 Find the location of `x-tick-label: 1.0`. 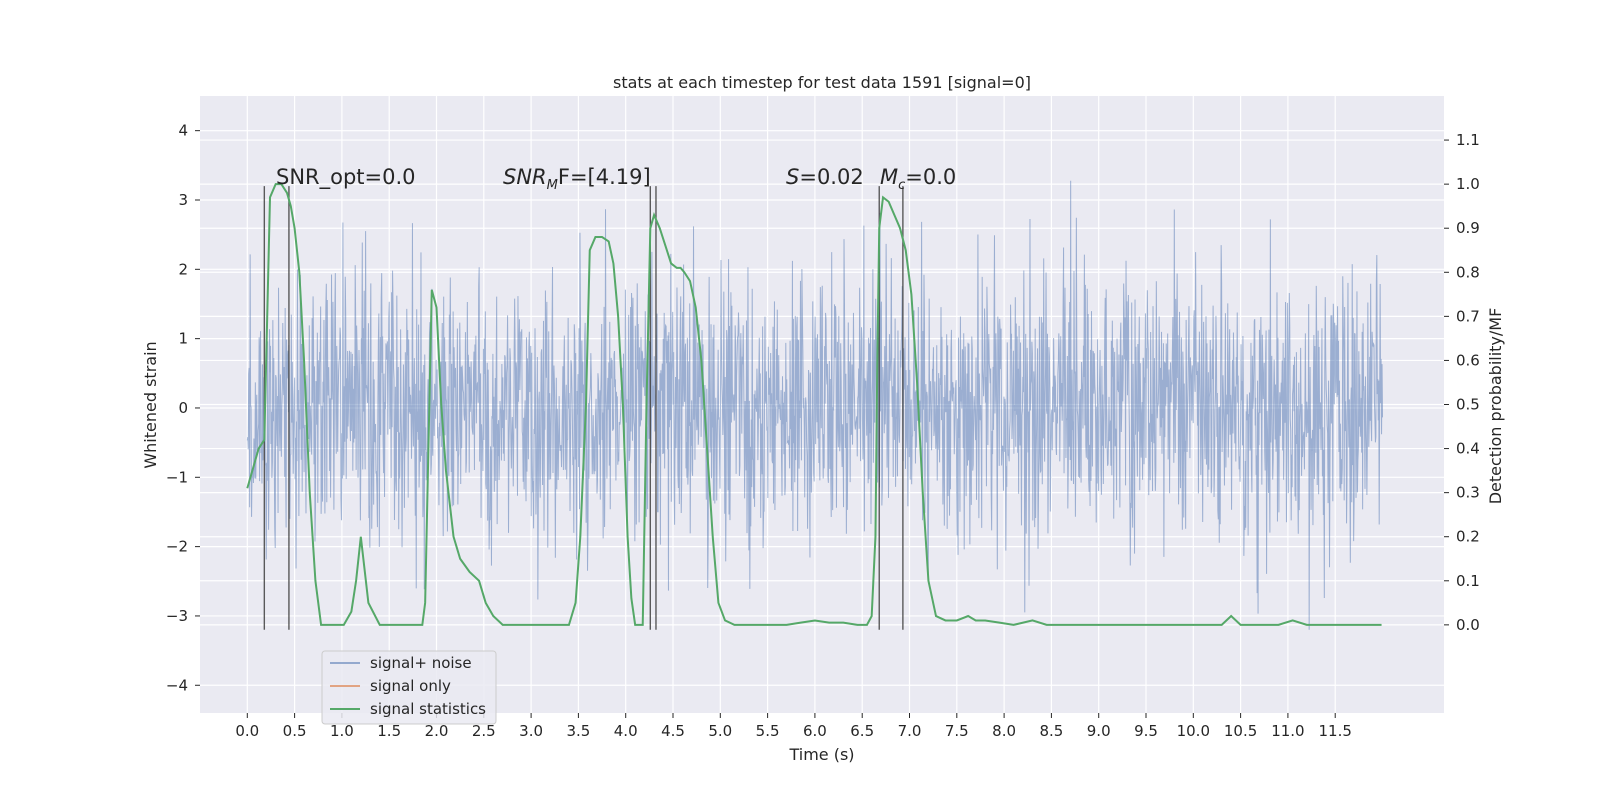

x-tick-label: 1.0 is located at coordinates (342, 731).